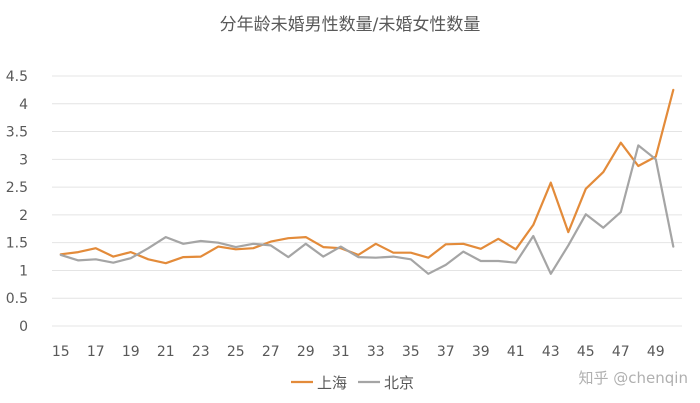  Describe the element at coordinates (23, 271) in the screenshot. I see `y-tick-label: 1` at that location.